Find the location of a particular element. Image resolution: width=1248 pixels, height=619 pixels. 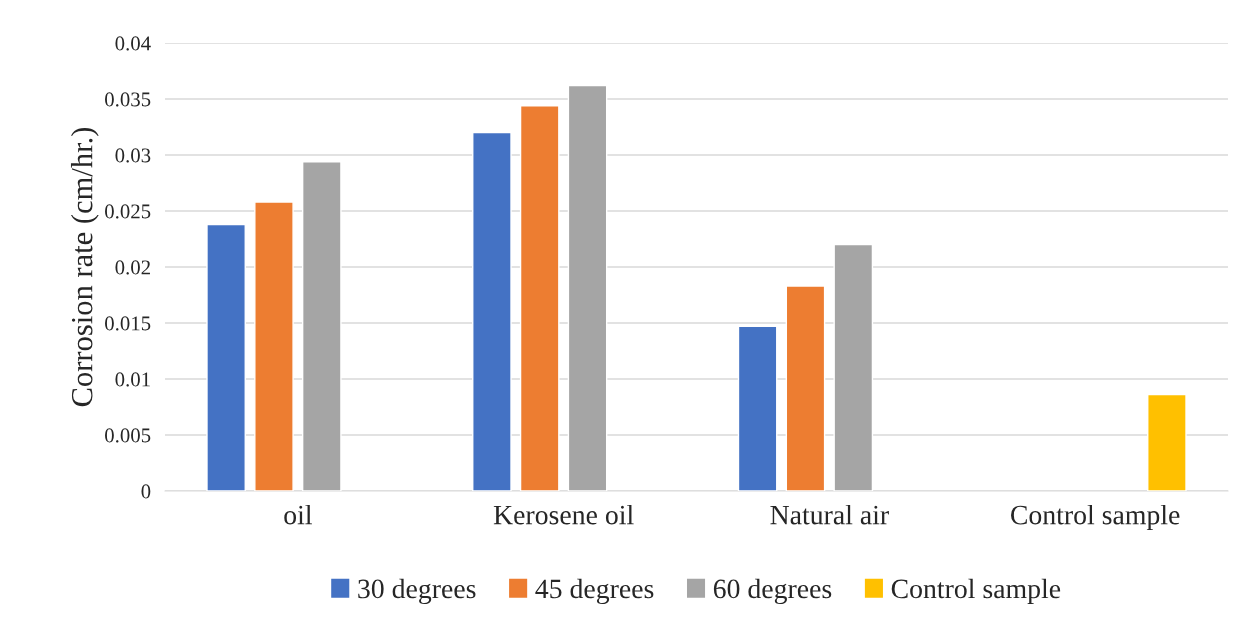

legend-label: 45 degrees is located at coordinates (594, 591).